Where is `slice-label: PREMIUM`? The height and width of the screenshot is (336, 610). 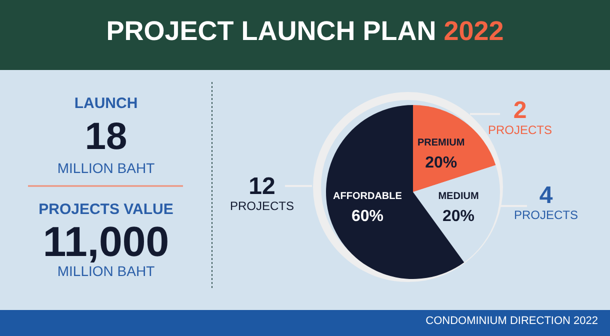
slice-label: PREMIUM is located at coordinates (441, 142).